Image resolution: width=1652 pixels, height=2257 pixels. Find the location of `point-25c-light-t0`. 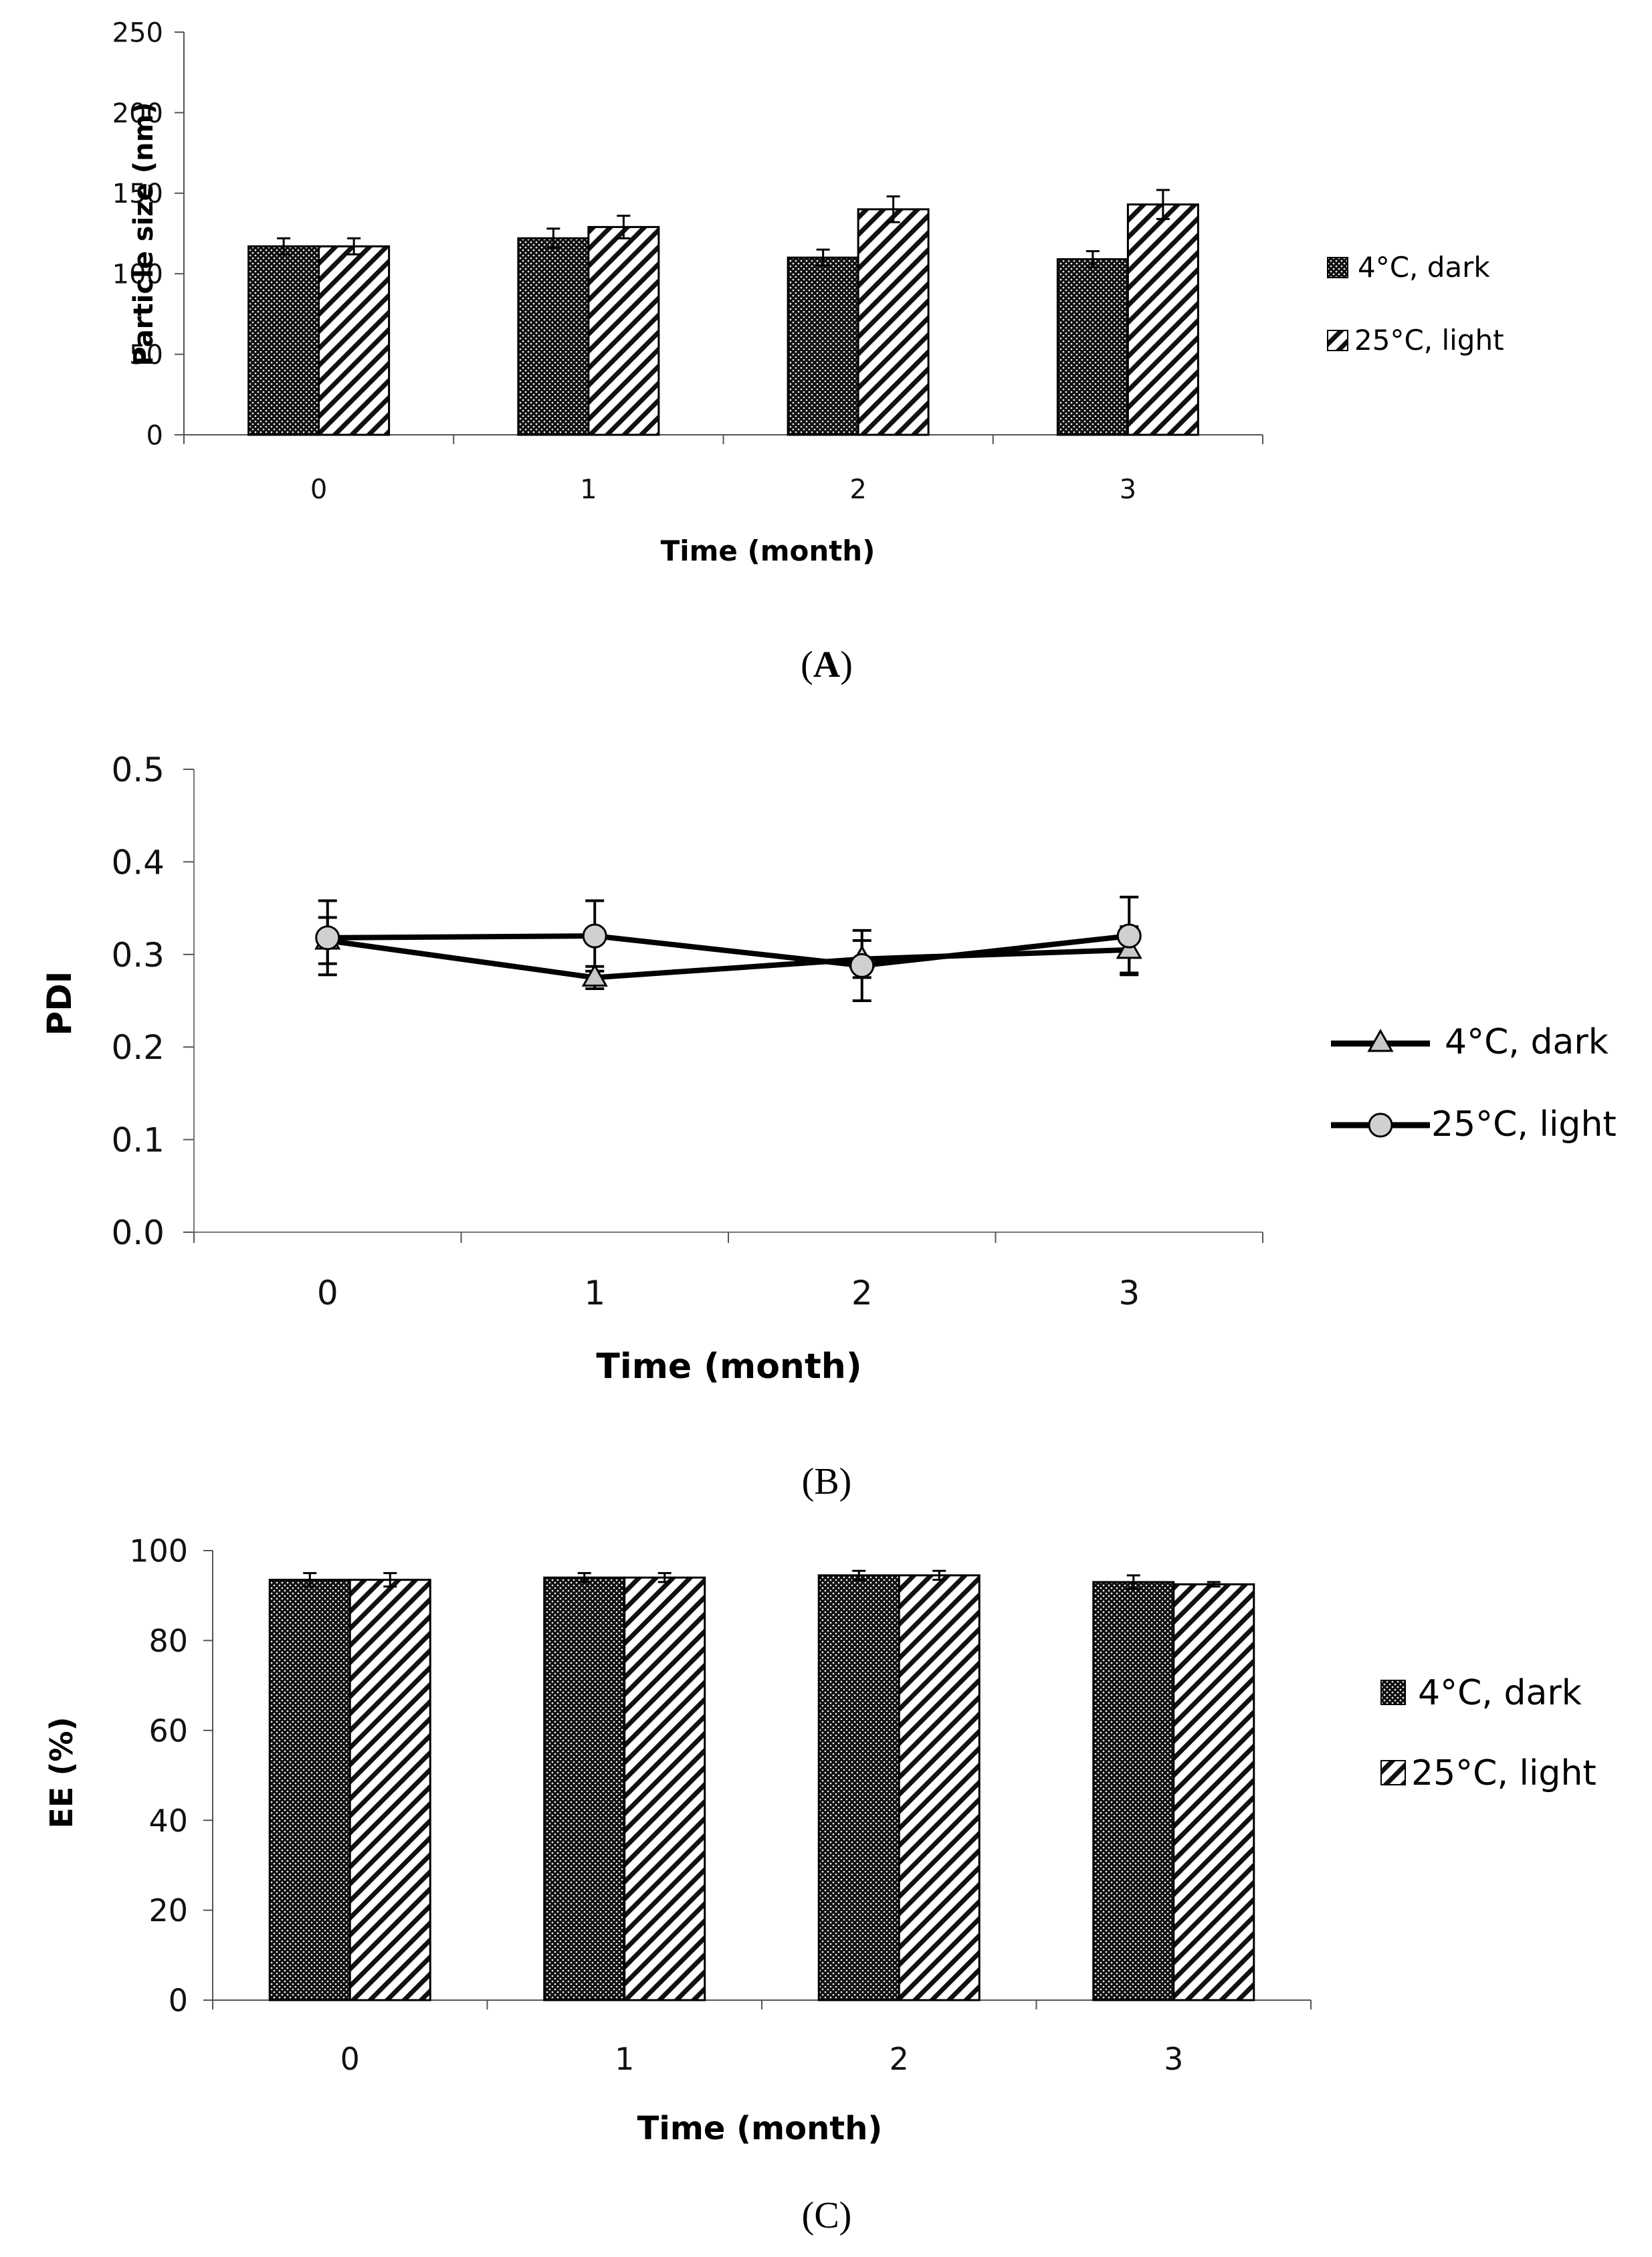

point-25c-light-t0 is located at coordinates (327, 938).